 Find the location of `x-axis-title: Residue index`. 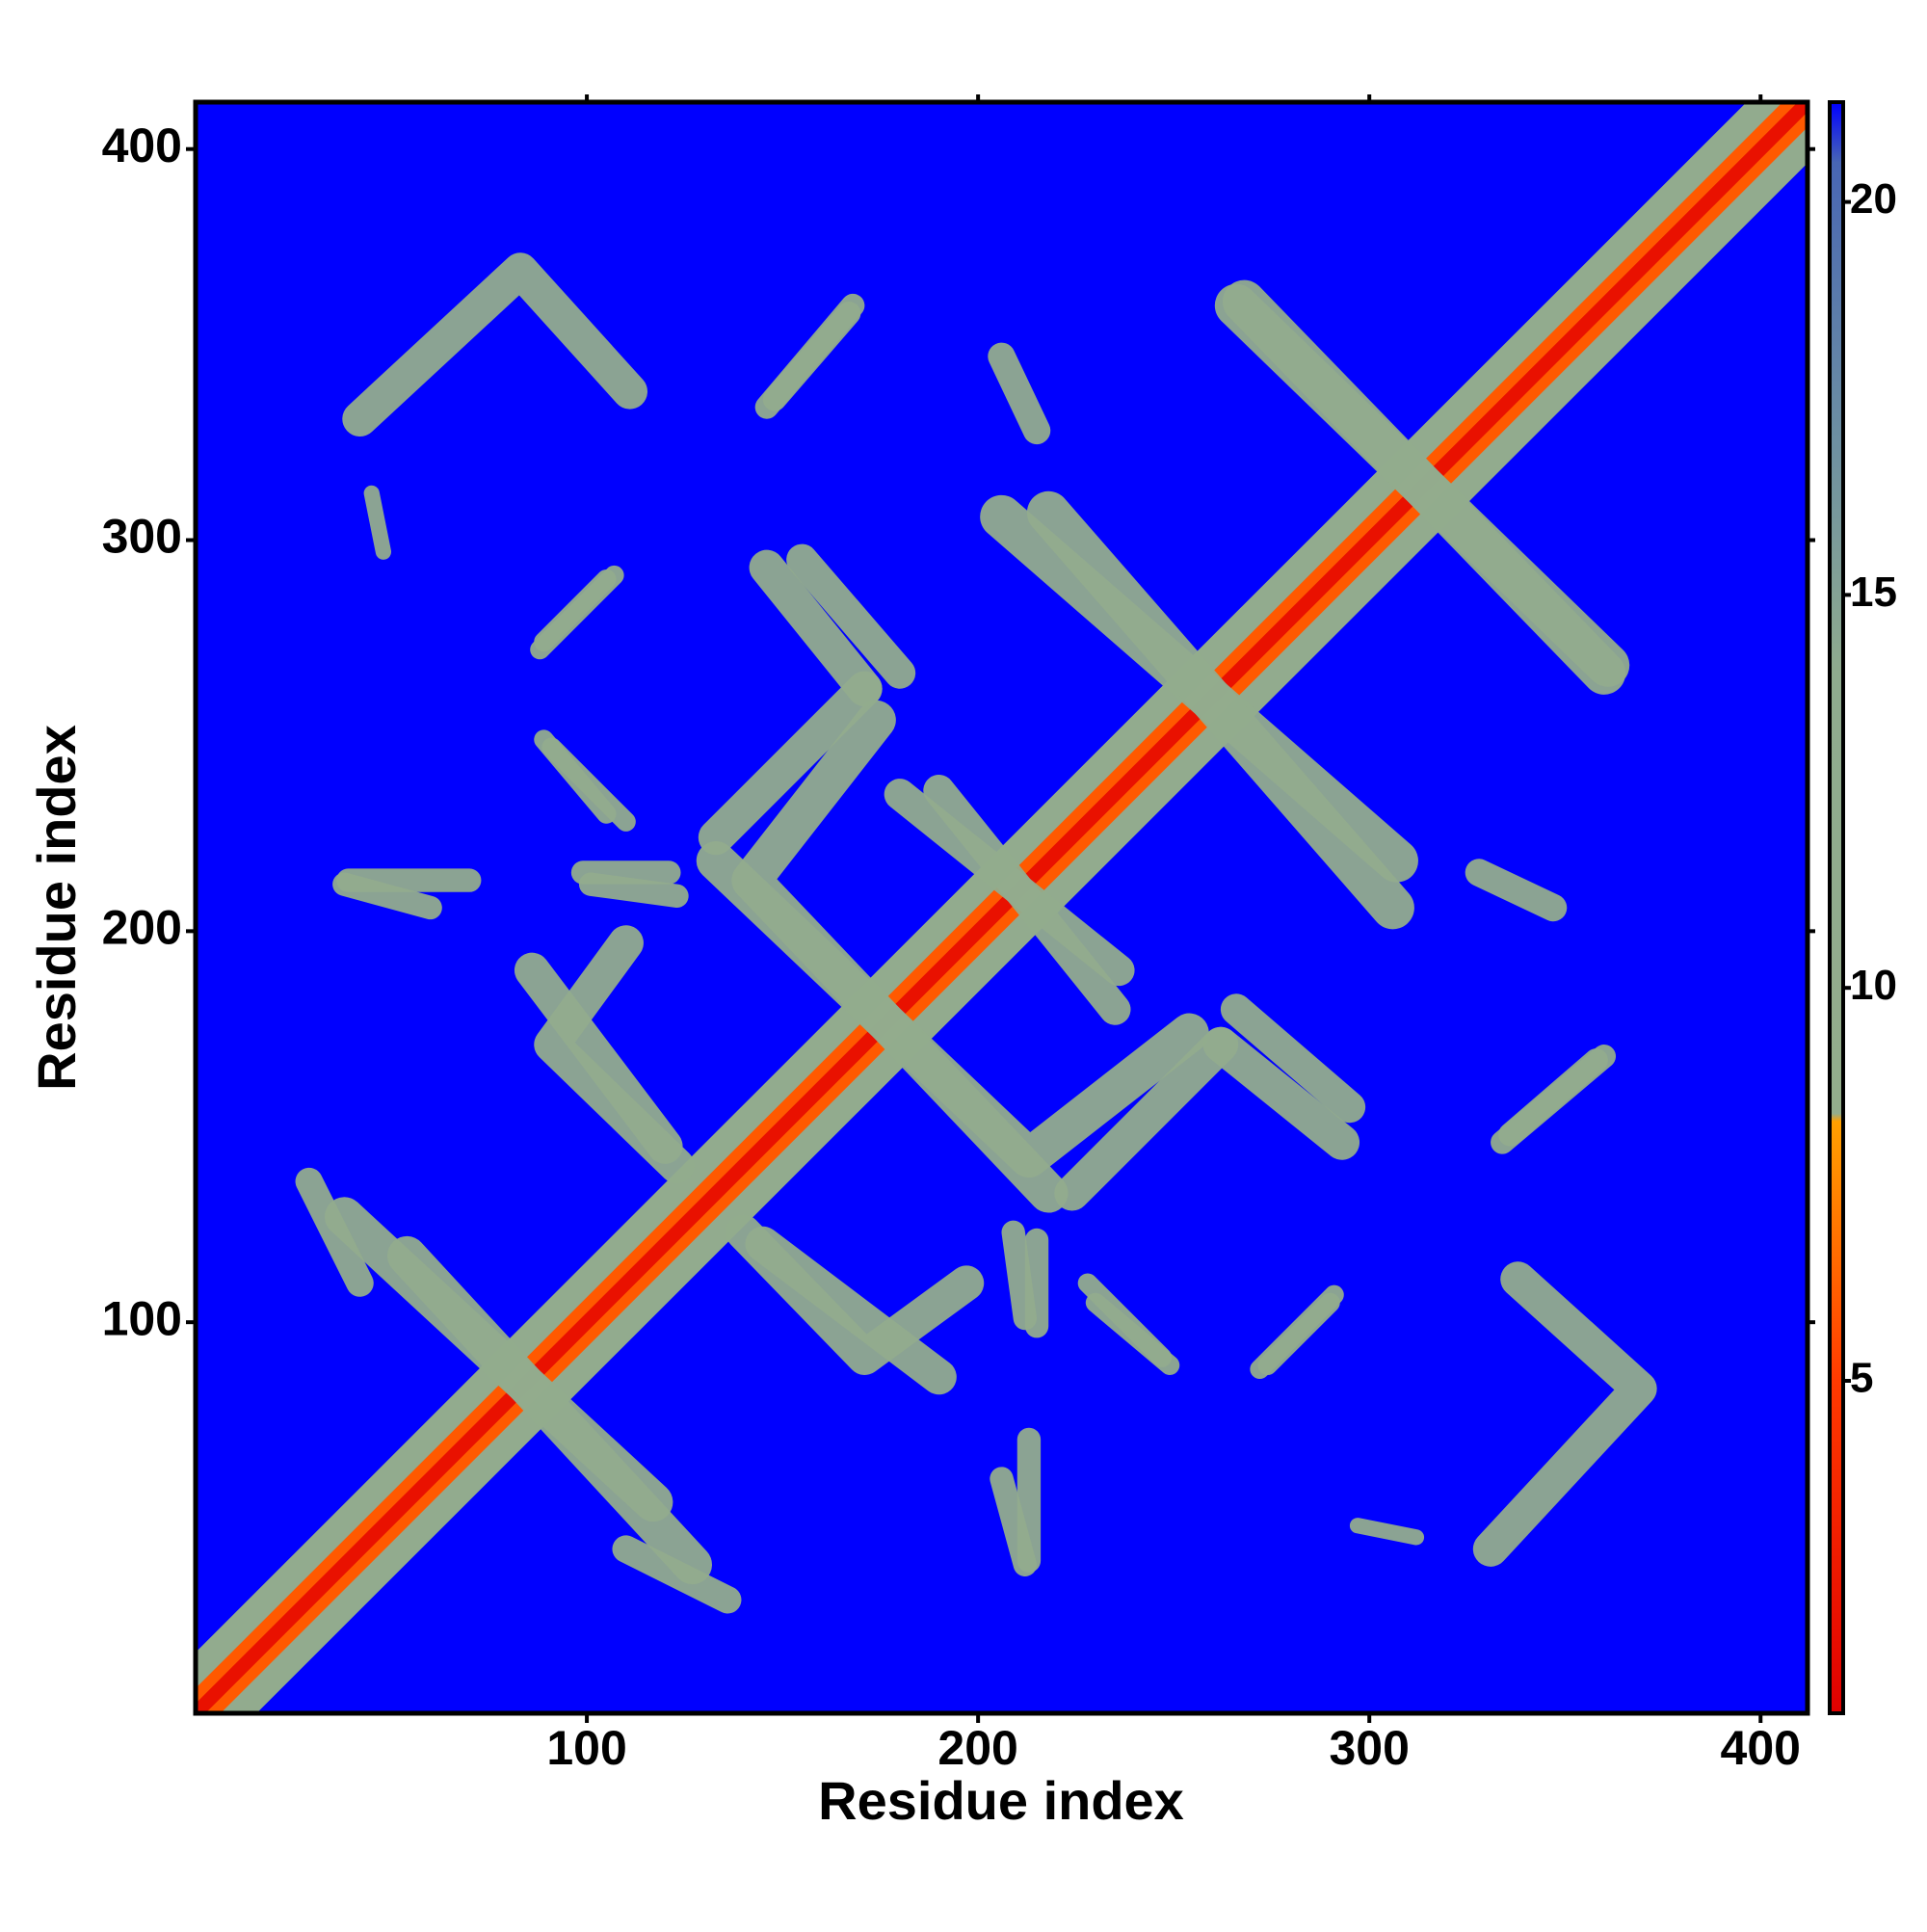

x-axis-title: Residue index is located at coordinates (1001, 1800).